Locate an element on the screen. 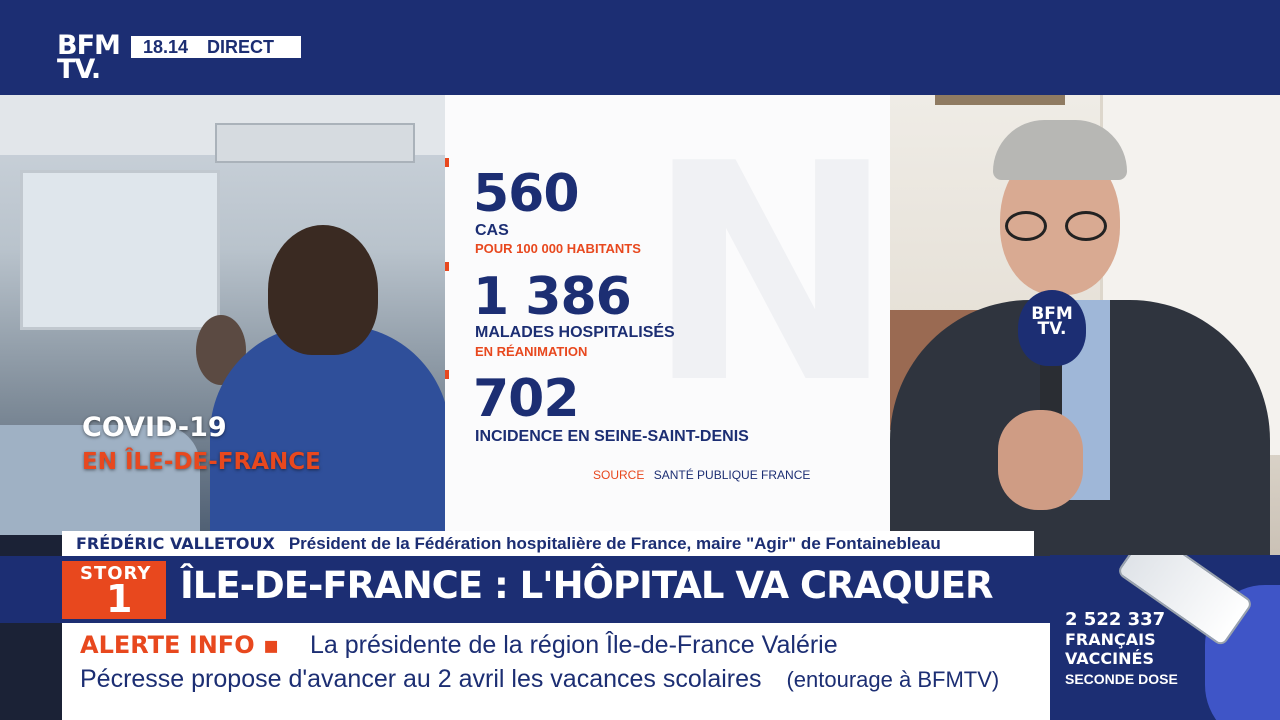  story-label: STORY is located at coordinates (116, 573).